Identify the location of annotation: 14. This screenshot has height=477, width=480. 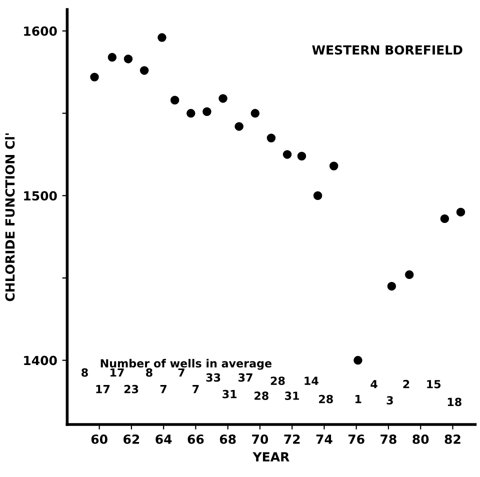
(311, 380).